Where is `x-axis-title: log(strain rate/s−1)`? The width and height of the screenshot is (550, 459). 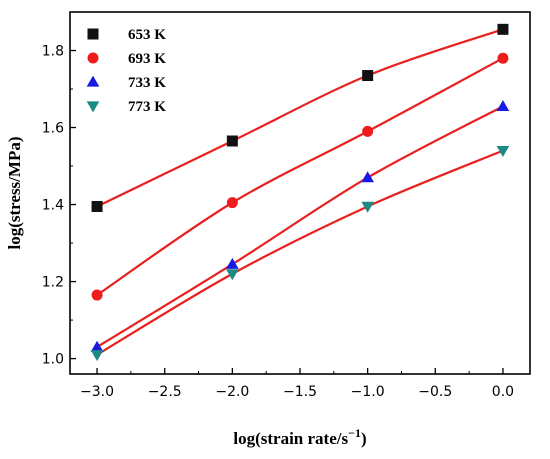
x-axis-title: log(strain rate/s−1) is located at coordinates (299, 437).